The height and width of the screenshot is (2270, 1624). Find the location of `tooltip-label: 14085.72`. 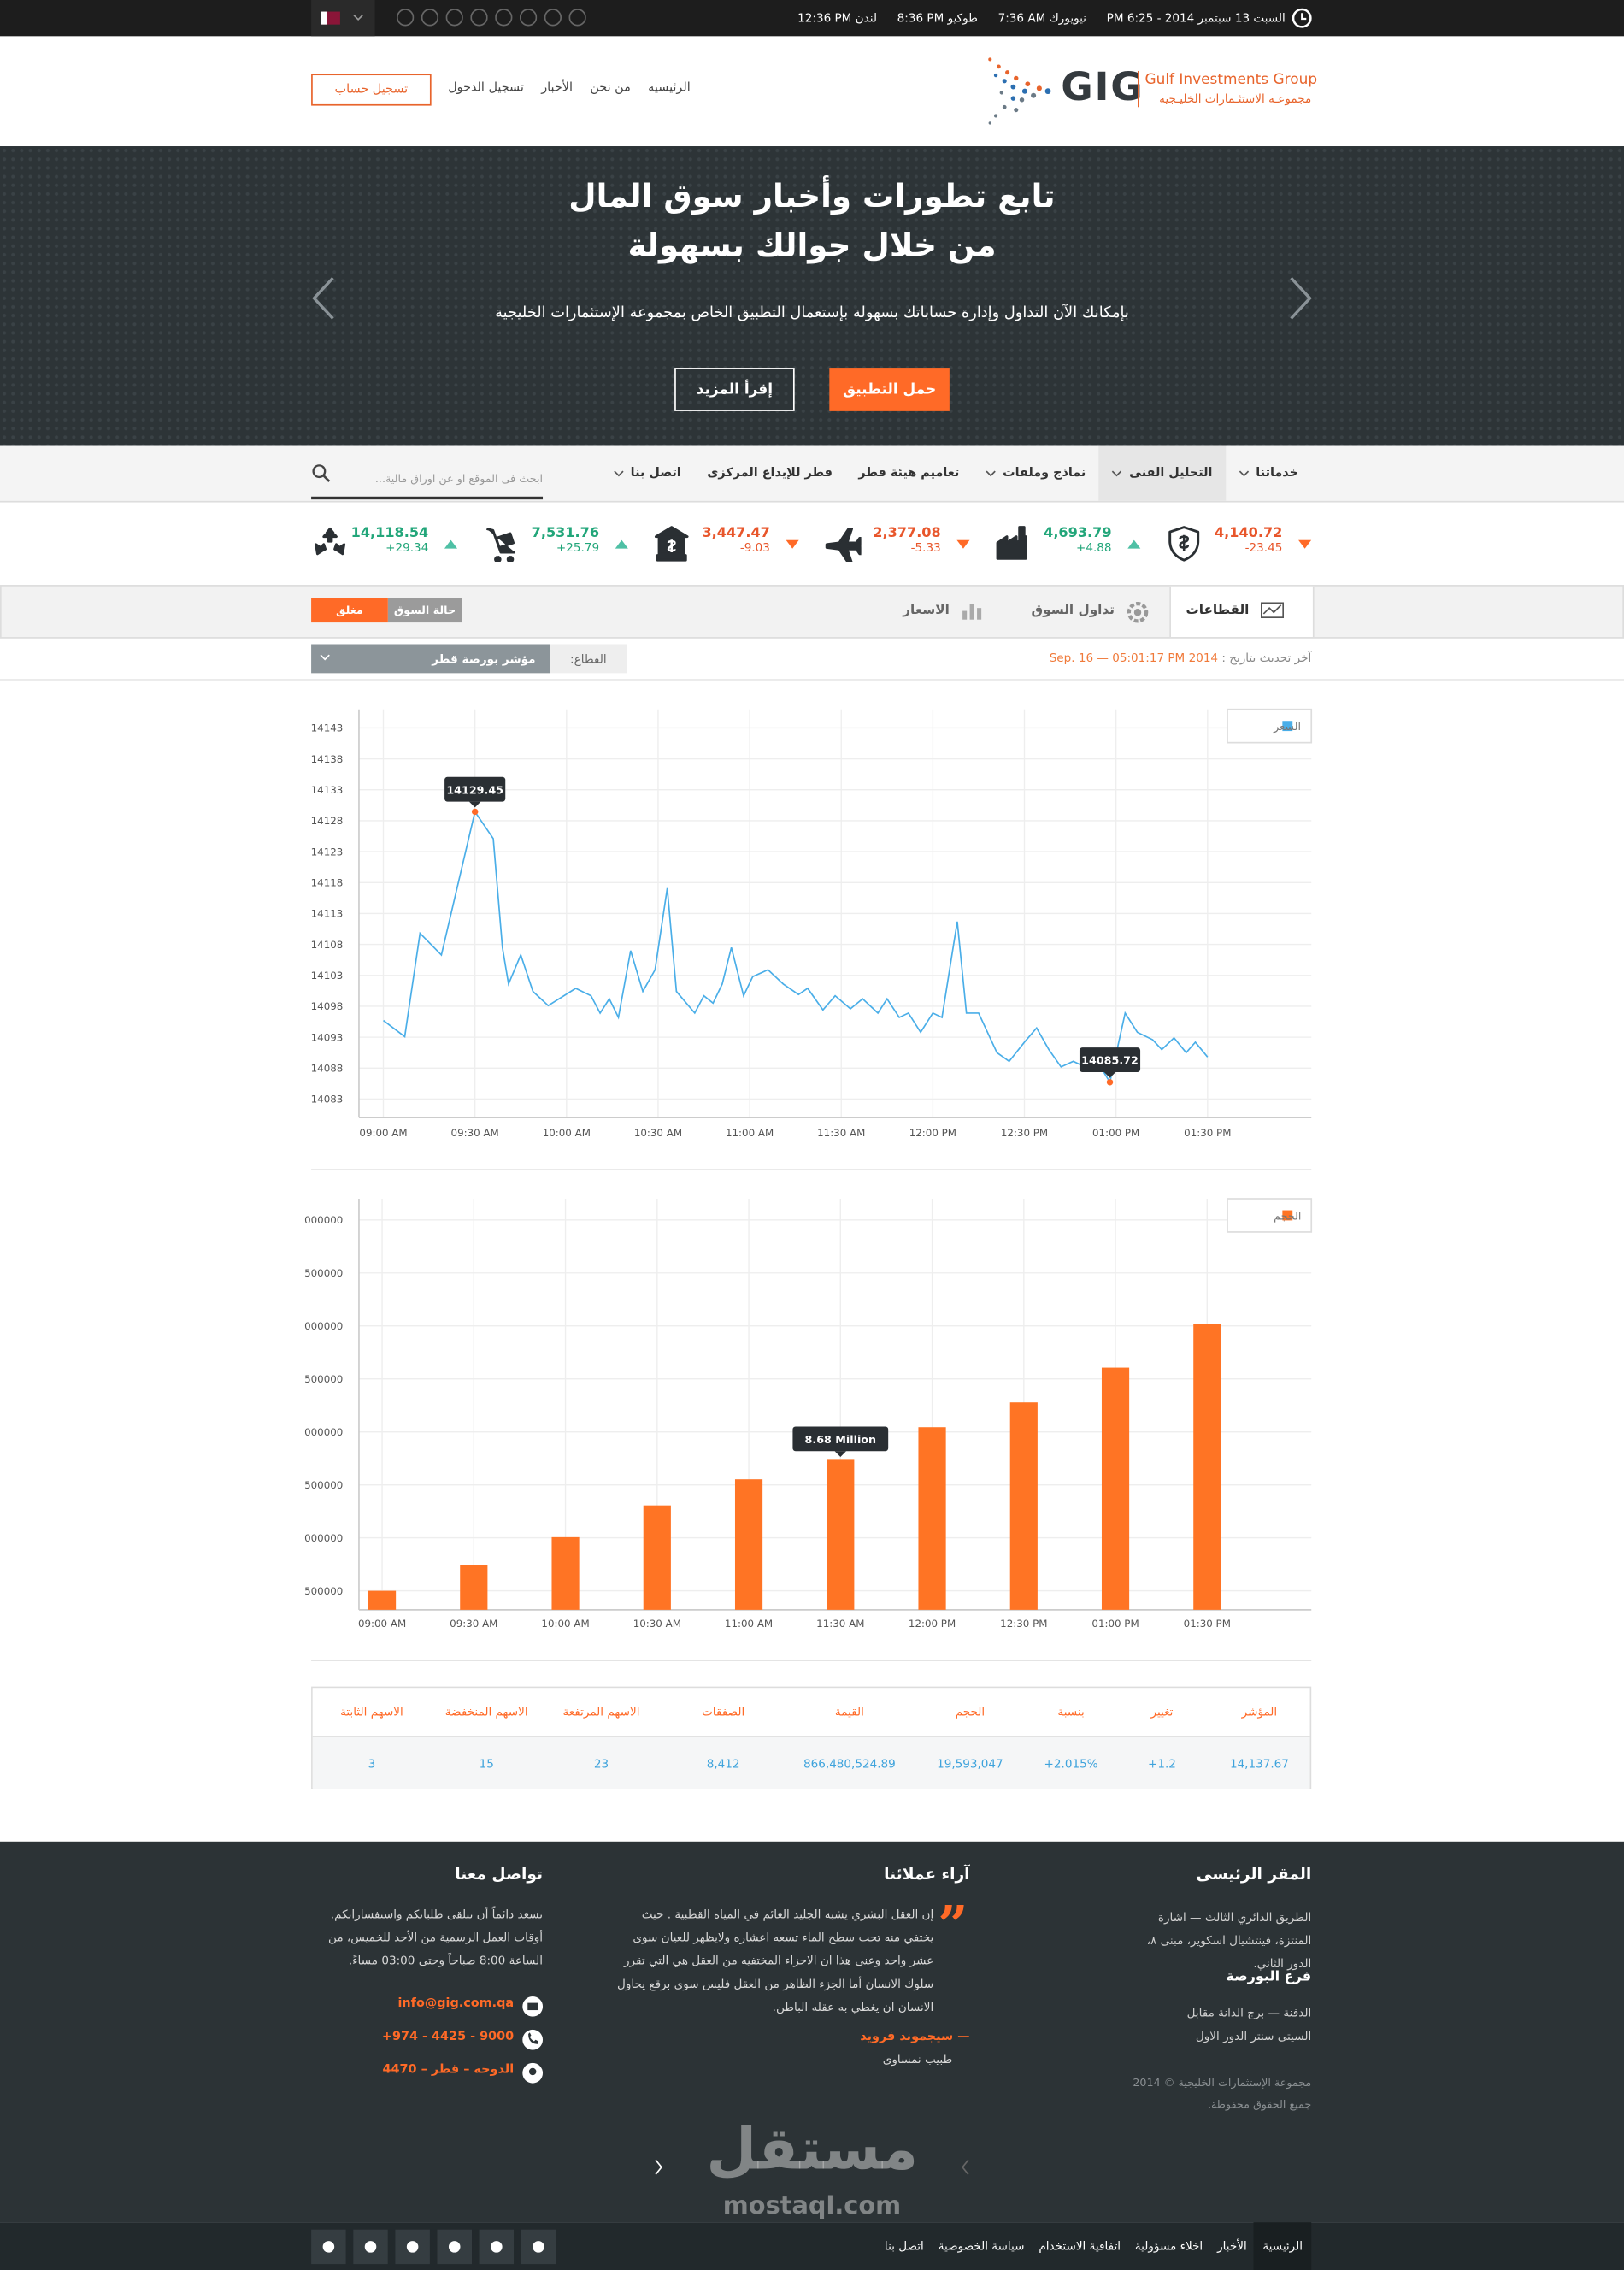

tooltip-label: 14085.72 is located at coordinates (1110, 1061).